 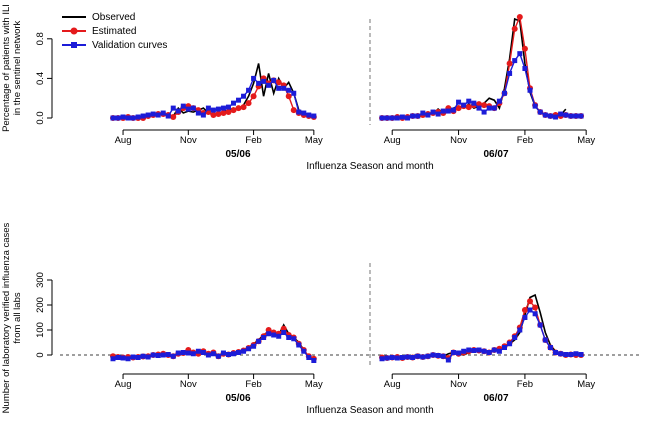 What do you see at coordinates (40, 78) in the screenshot?
I see `y-tick-label: 0.4` at bounding box center [40, 78].